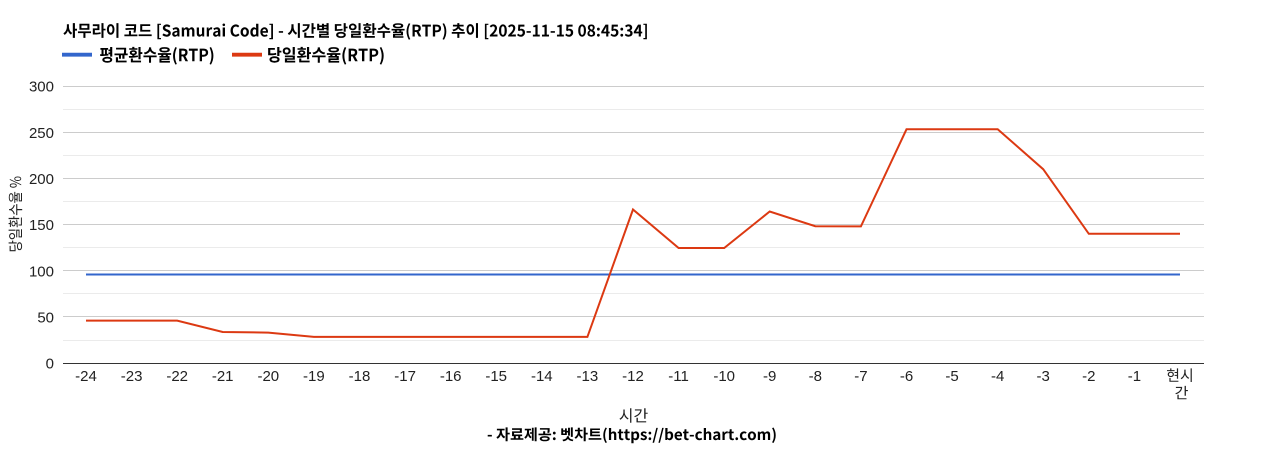 Image resolution: width=1268 pixels, height=455 pixels. Describe the element at coordinates (815, 376) in the screenshot. I see `svg-text: -8` at that location.